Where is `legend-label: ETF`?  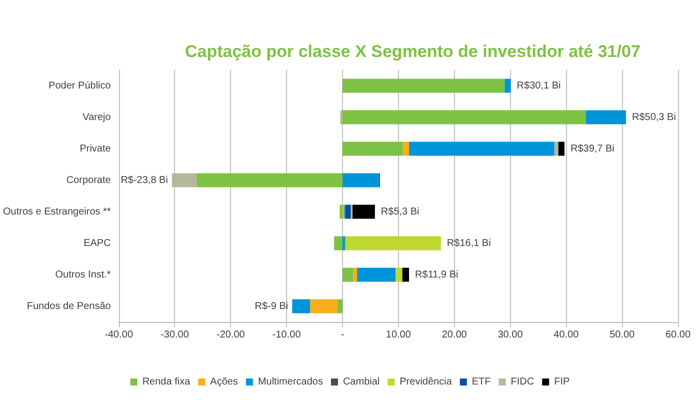 legend-label: ETF is located at coordinates (481, 382).